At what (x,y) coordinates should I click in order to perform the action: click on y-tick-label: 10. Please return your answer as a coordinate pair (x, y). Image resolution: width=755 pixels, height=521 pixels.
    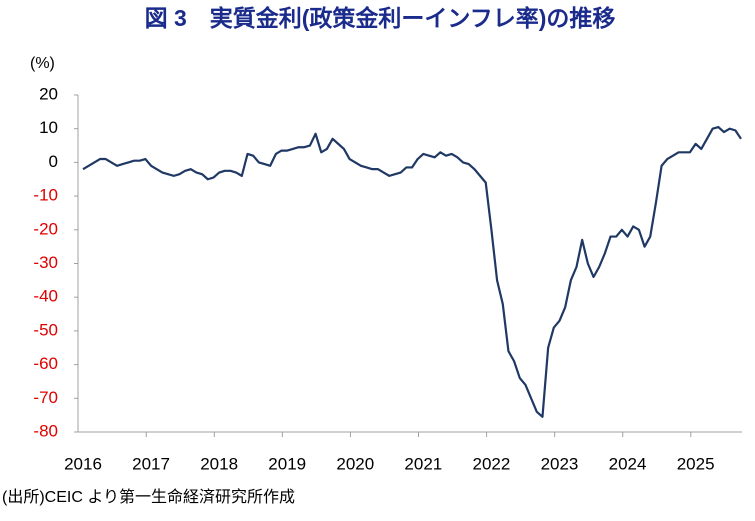
    Looking at the image, I should click on (48, 127).